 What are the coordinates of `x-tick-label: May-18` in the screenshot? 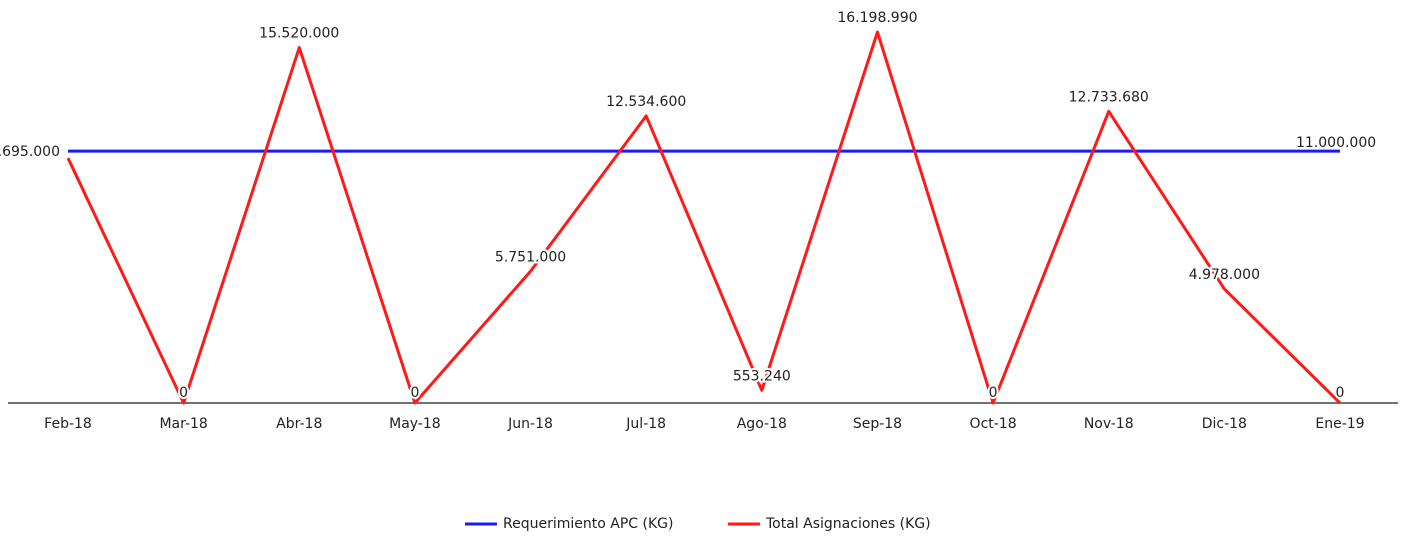 It's located at (415, 424).